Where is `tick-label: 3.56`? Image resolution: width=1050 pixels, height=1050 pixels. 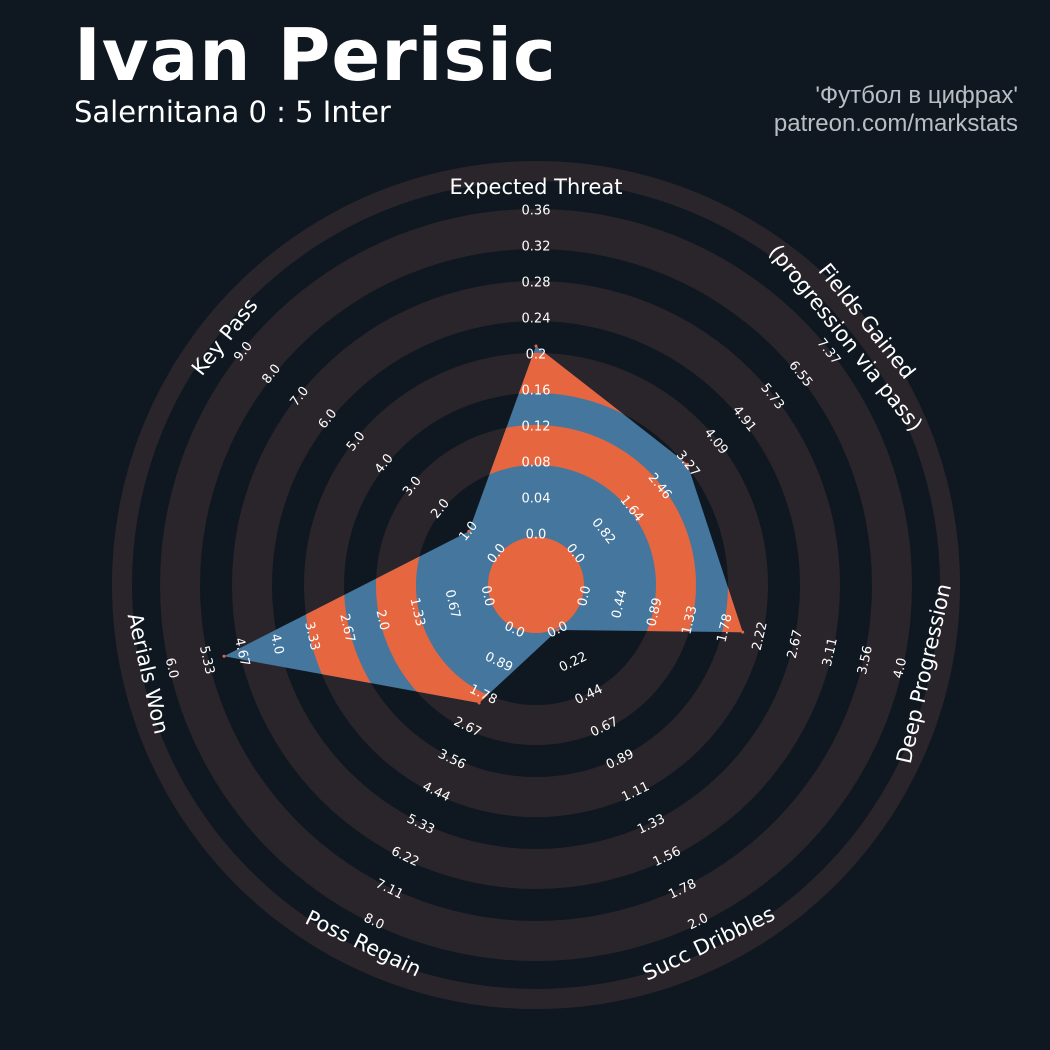
tick-label: 3.56 is located at coordinates (865, 660).